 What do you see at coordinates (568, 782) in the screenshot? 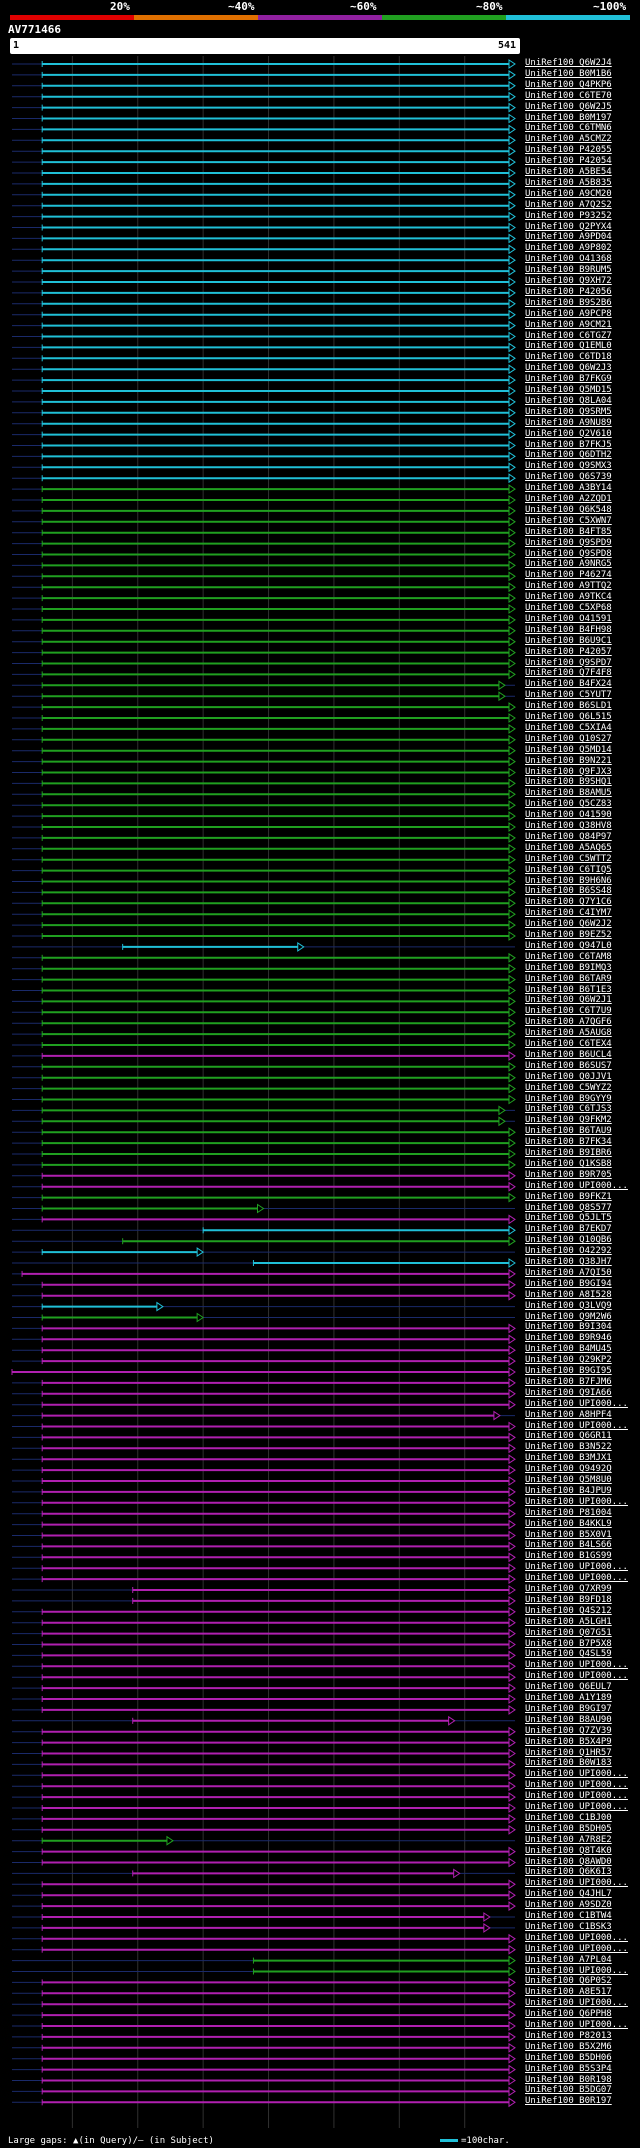
I see `hit-label: UniRef100_B9SHQ1` at bounding box center [568, 782].